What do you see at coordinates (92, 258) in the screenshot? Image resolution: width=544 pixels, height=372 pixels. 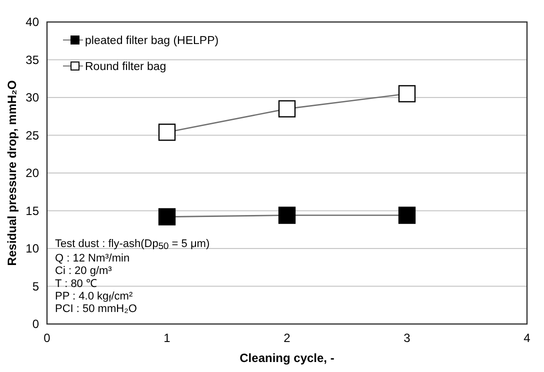 I see `annotation: Q : 12 Nm³/min` at bounding box center [92, 258].